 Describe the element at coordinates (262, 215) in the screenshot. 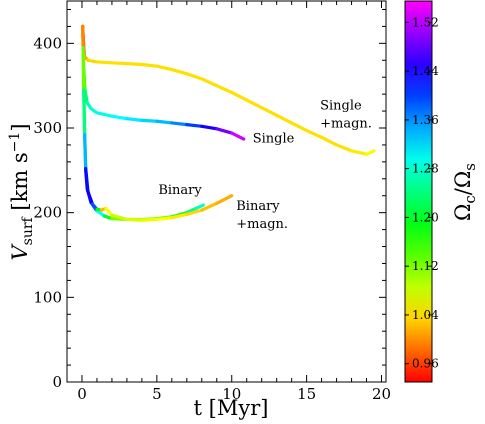

I see `annotation-binary-magn: Binary +magn.` at that location.